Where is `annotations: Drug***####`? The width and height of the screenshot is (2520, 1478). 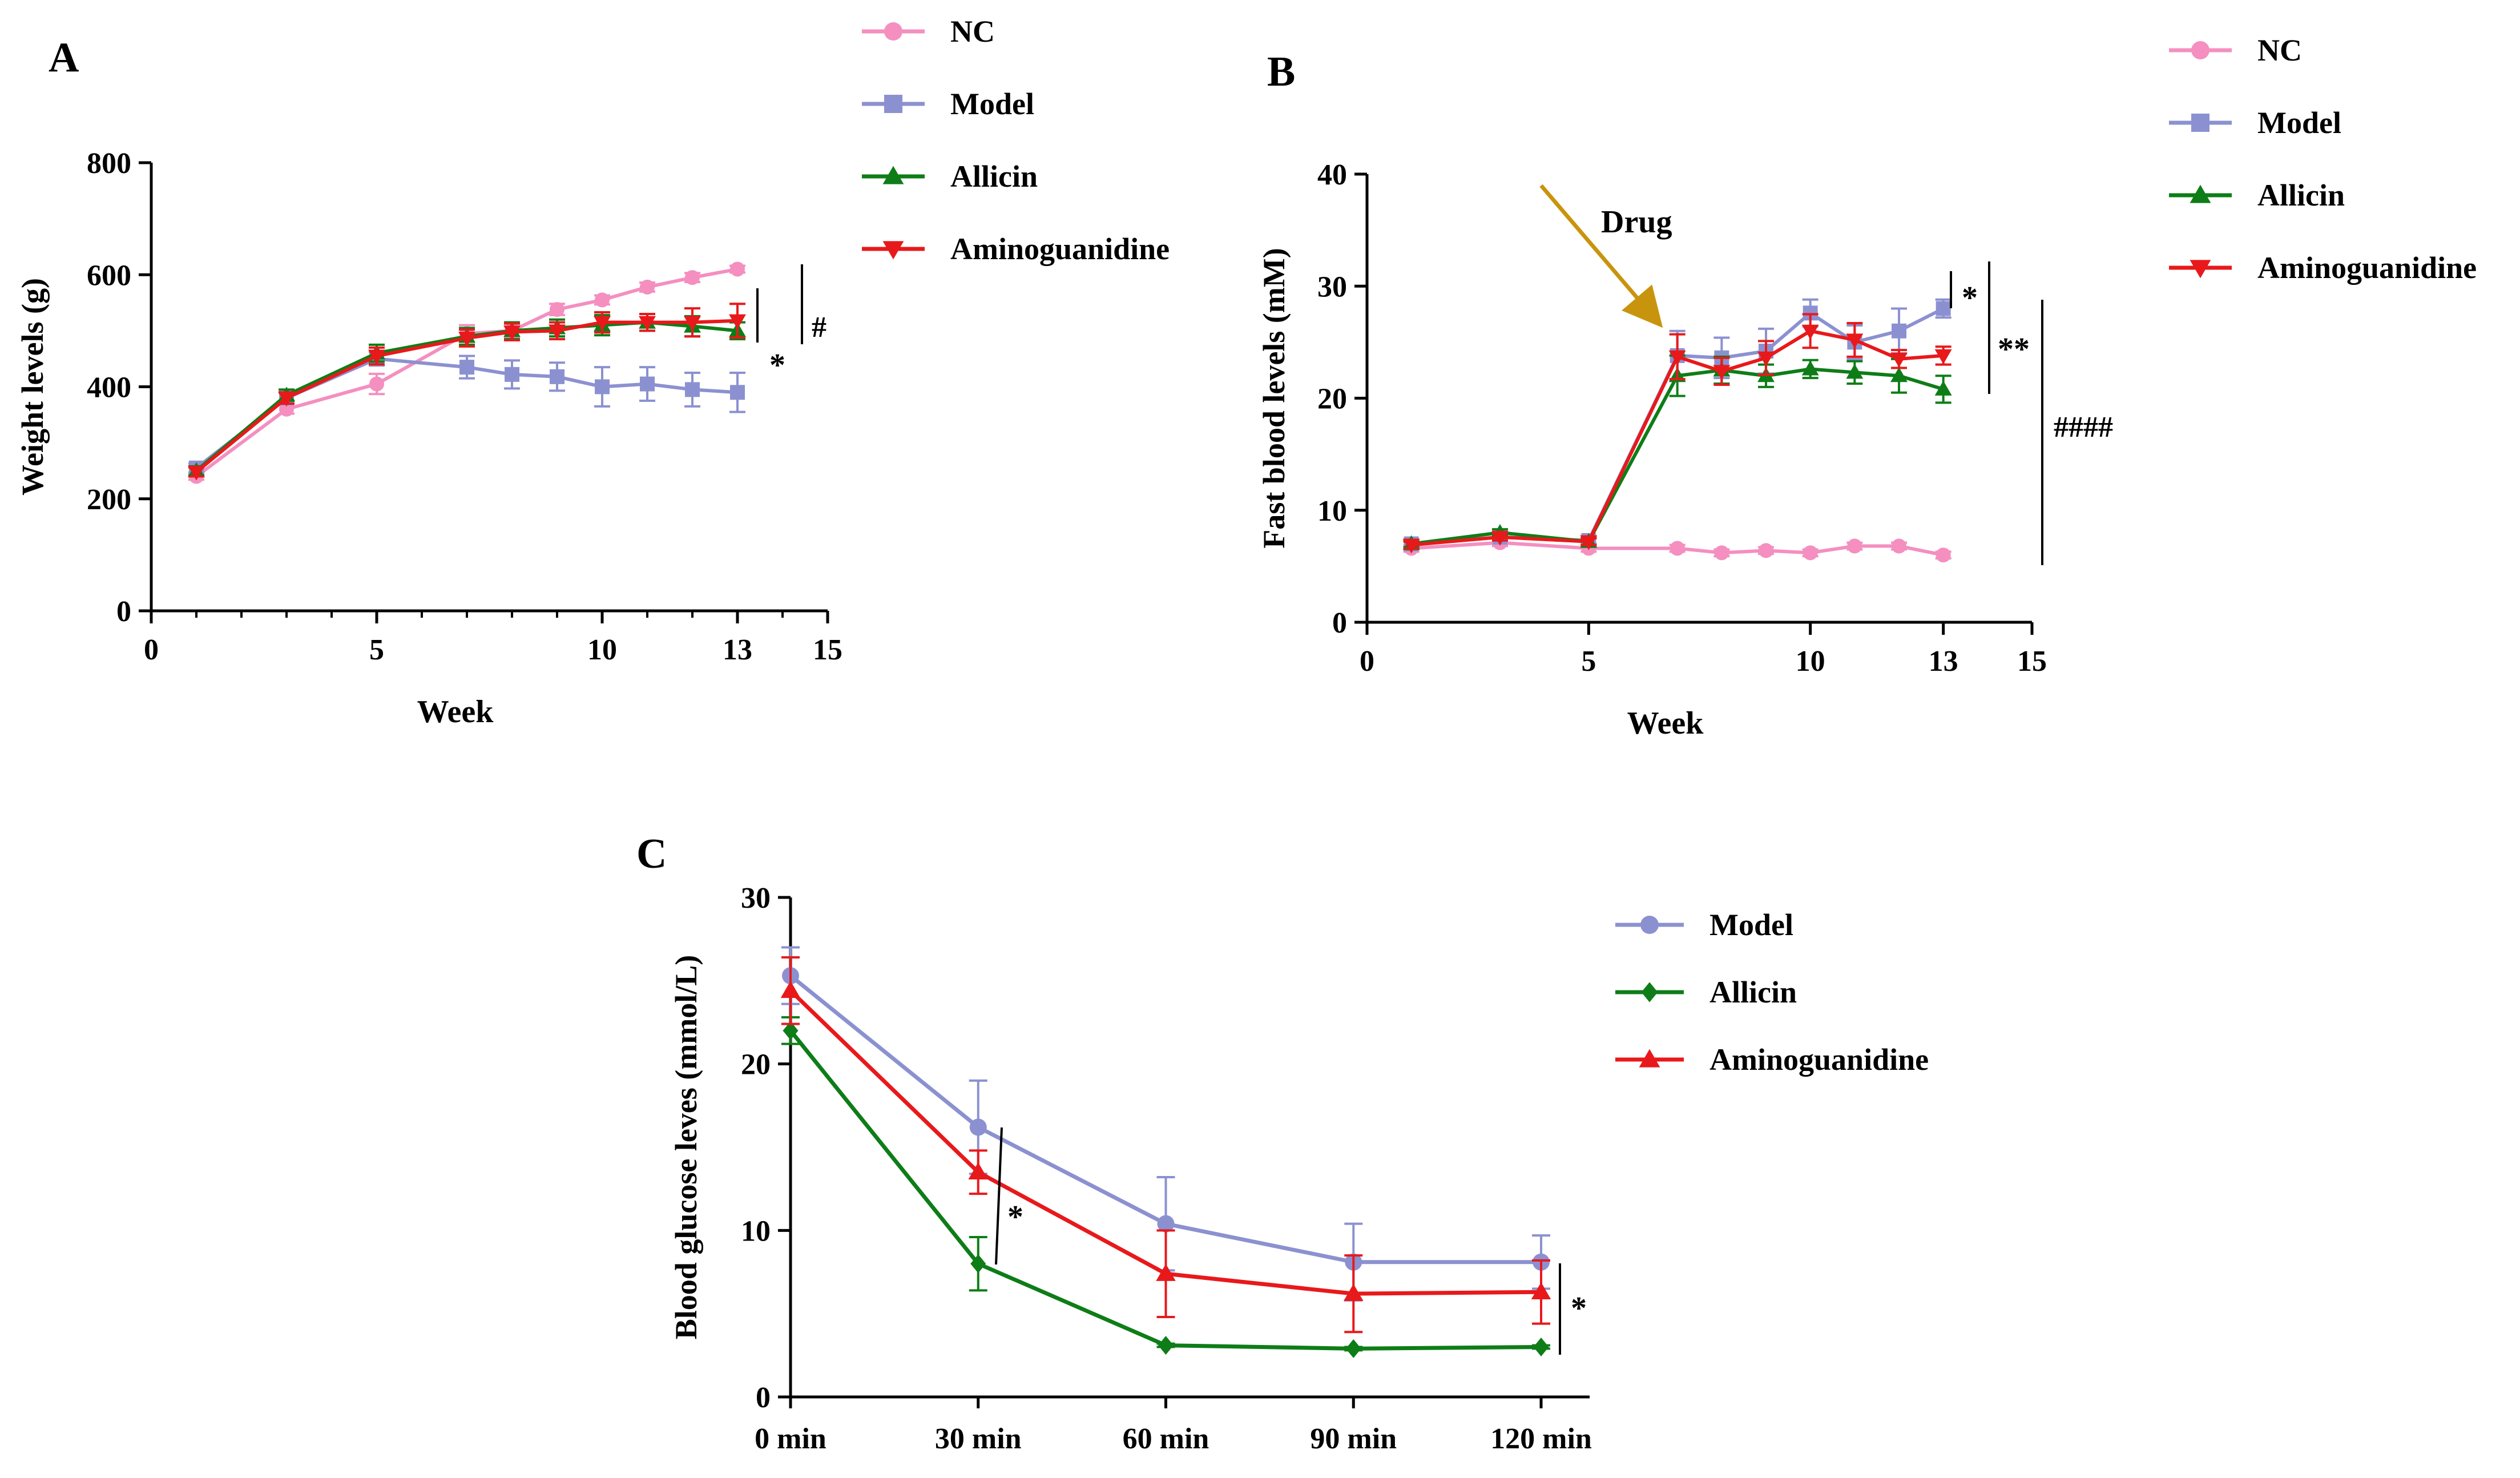 annotations: Drug***#### is located at coordinates (1826, 374).